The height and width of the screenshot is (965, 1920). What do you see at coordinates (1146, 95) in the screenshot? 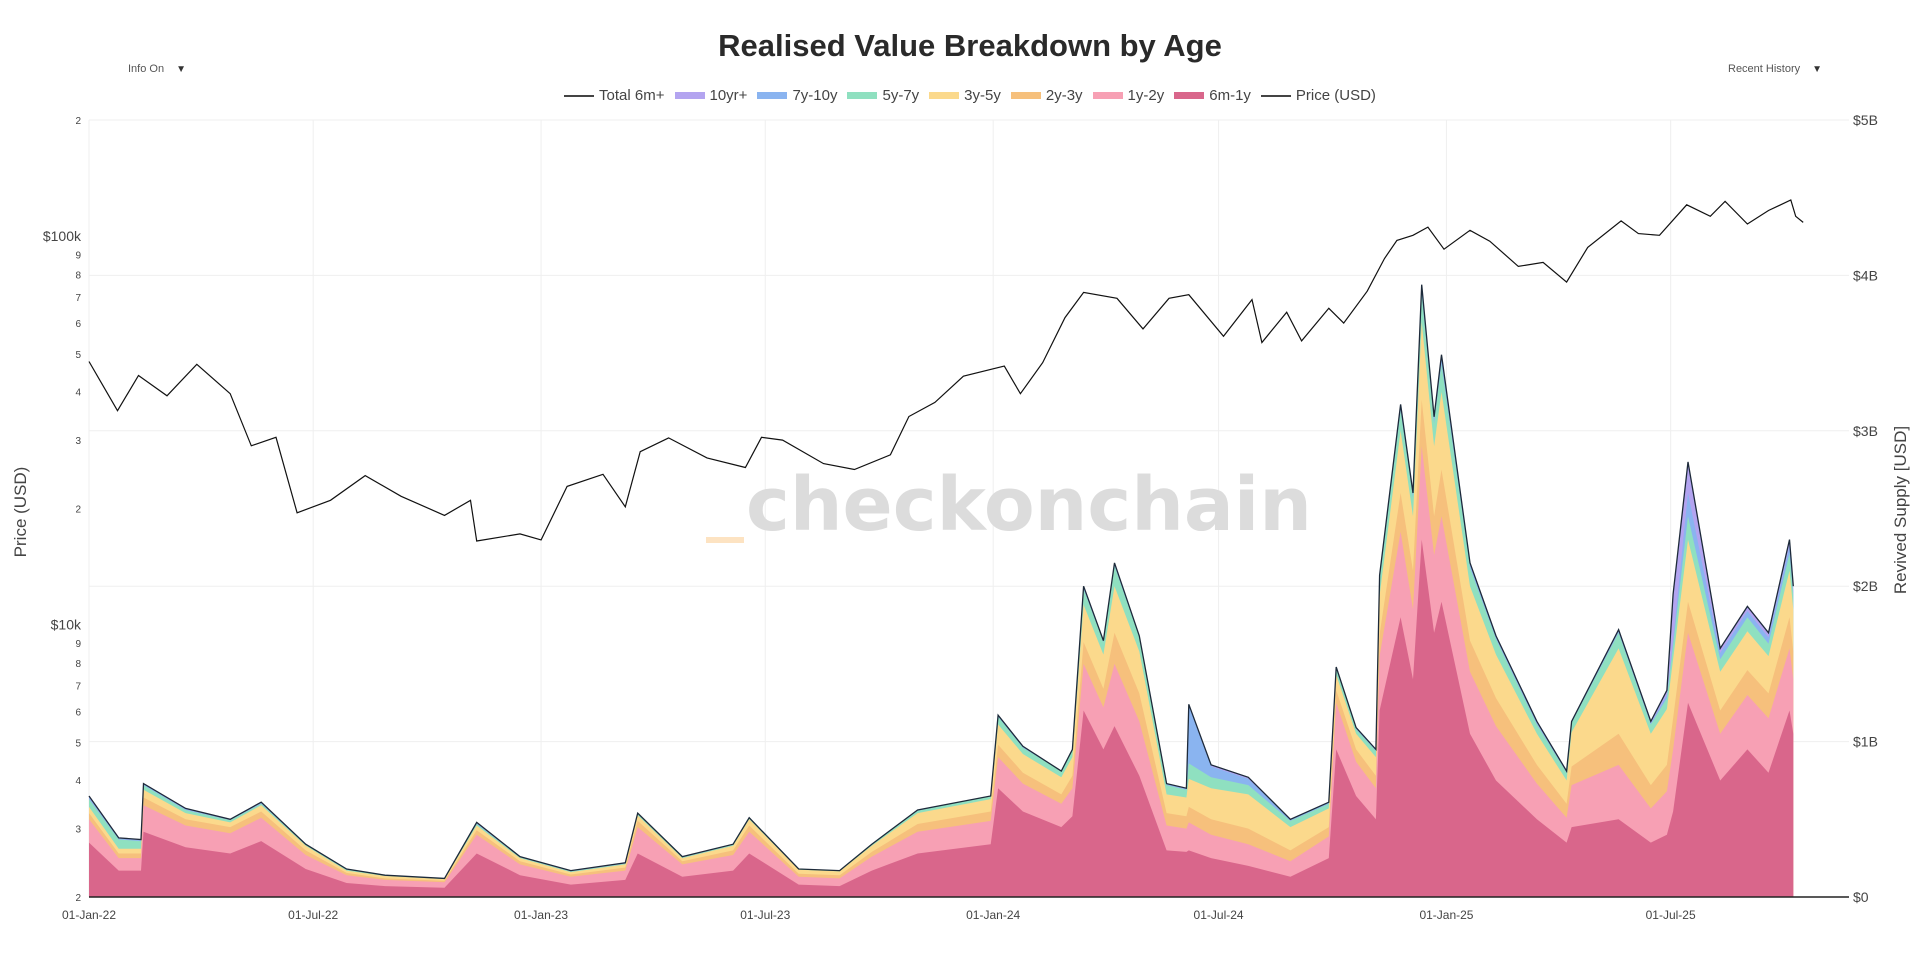
I see `legend-label: 1y-2y` at bounding box center [1146, 95].